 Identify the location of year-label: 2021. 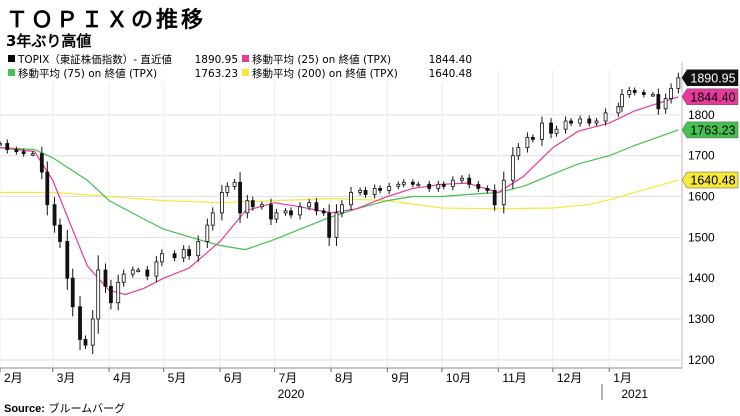
(634, 394).